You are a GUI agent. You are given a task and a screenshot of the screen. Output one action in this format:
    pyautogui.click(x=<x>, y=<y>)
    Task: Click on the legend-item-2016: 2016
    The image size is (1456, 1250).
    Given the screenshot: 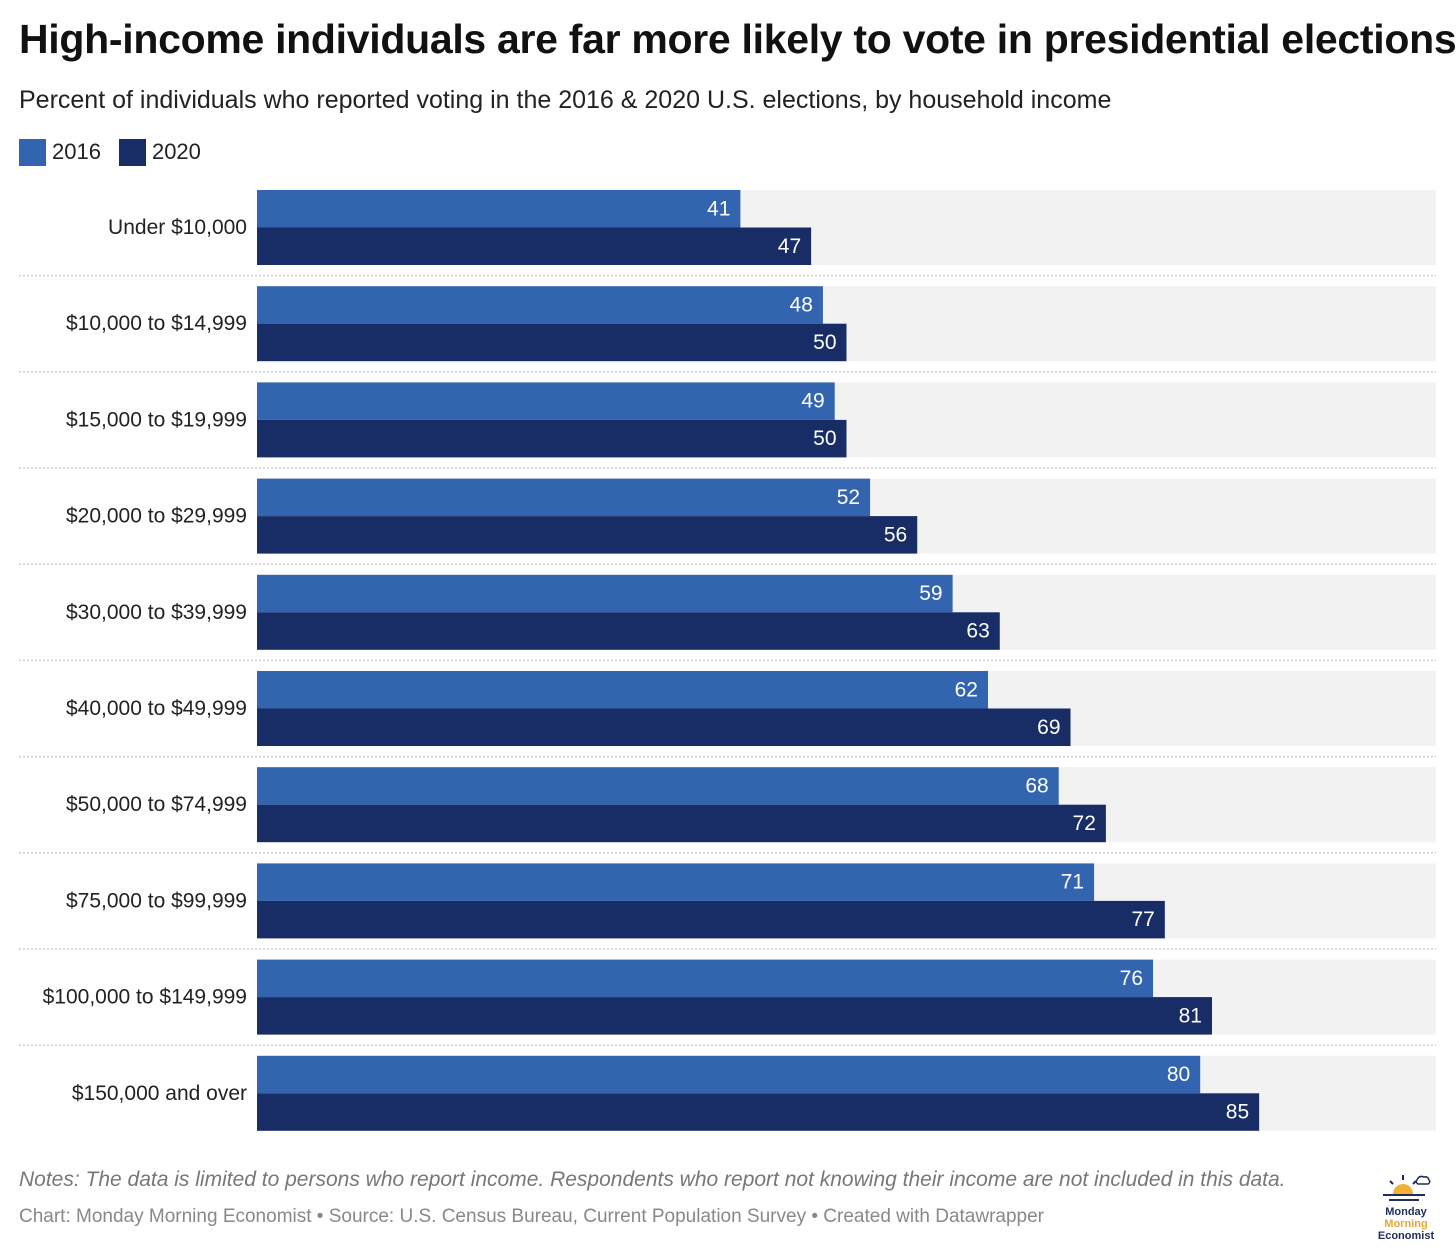 What is the action you would take?
    pyautogui.click(x=60, y=152)
    